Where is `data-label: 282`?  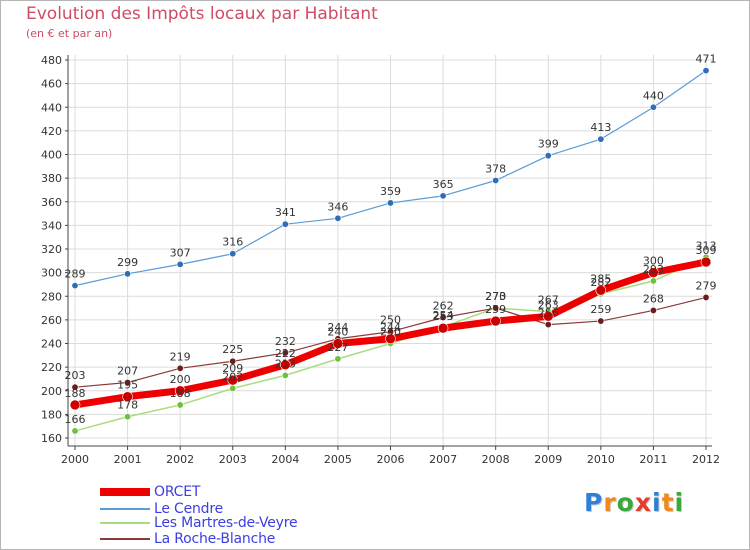 data-label: 282 is located at coordinates (600, 282).